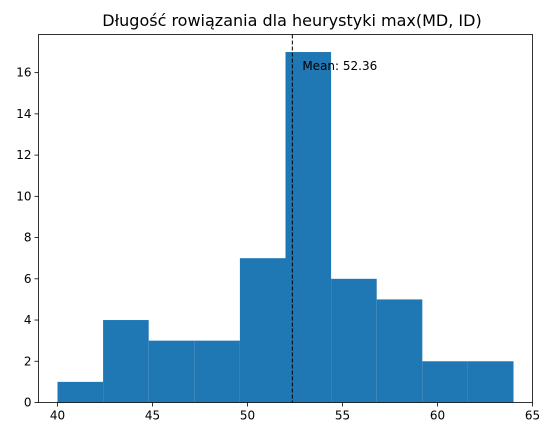  I want to click on y-tick-label-10: 10, so click(23, 196).